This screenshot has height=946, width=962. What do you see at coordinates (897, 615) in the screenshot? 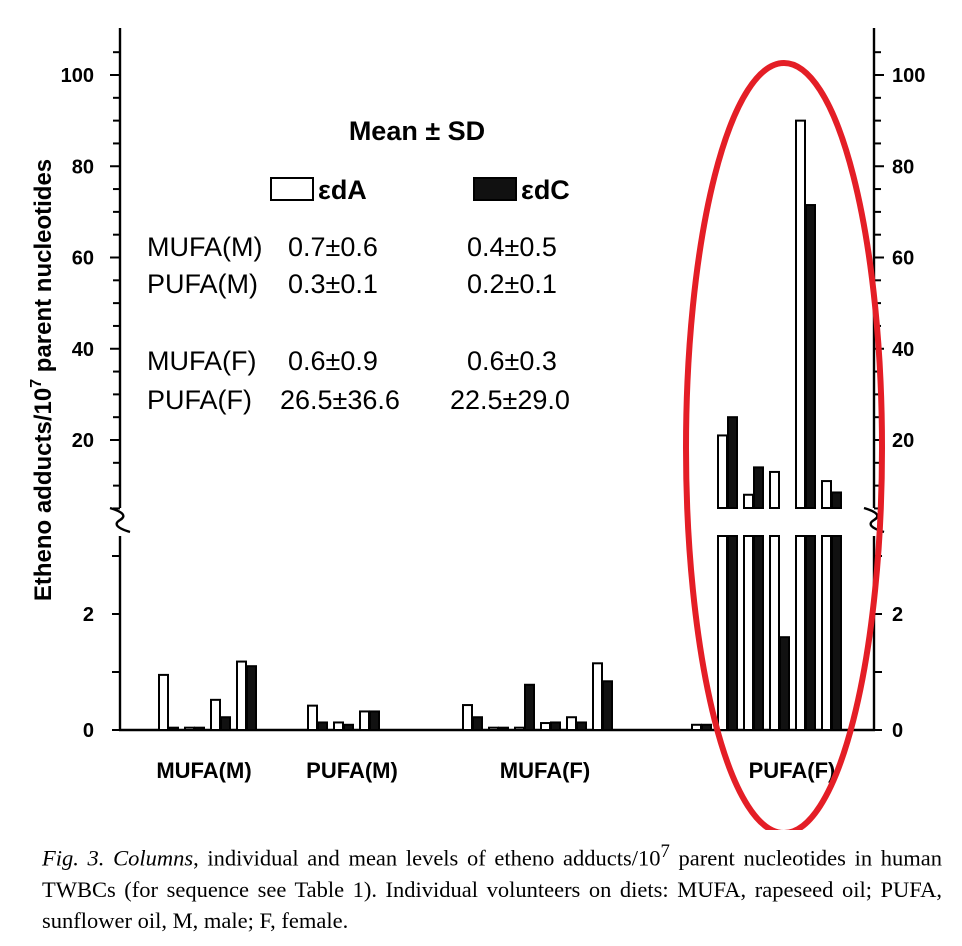
I see `y-tick-label-right: 2` at bounding box center [897, 615].